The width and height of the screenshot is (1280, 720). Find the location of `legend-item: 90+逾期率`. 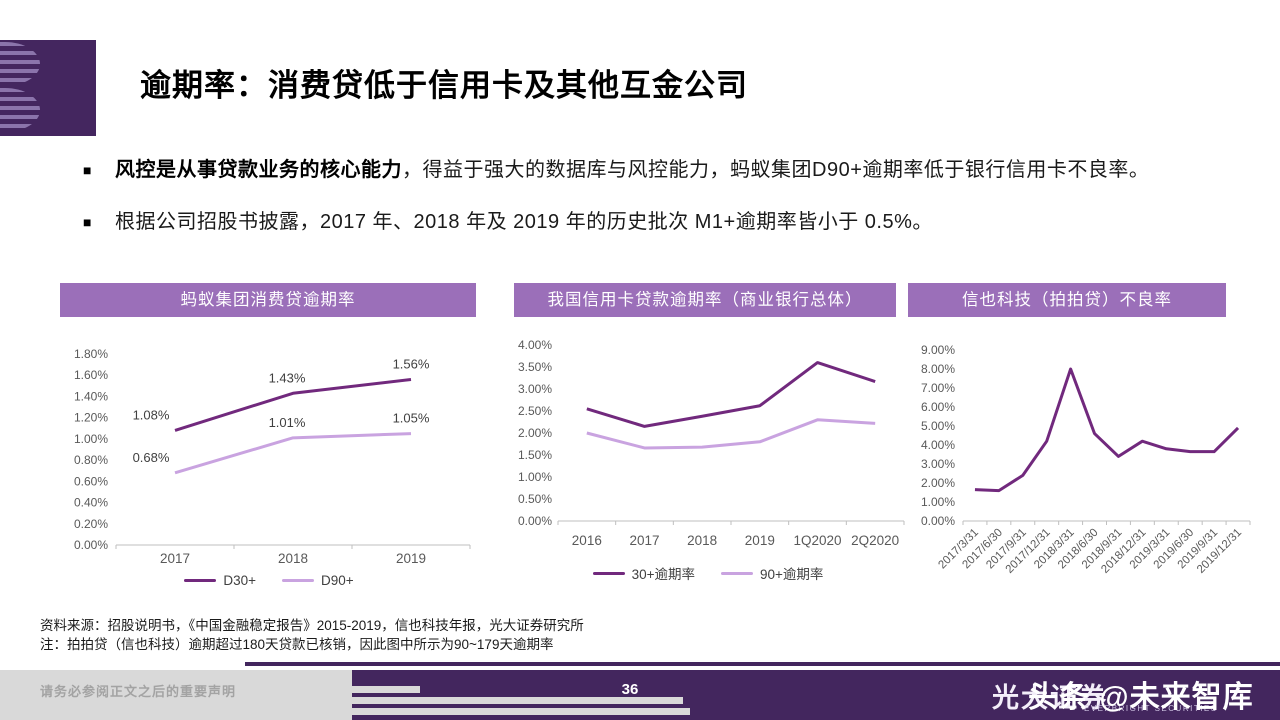

legend-item: 90+逾期率 is located at coordinates (772, 573).